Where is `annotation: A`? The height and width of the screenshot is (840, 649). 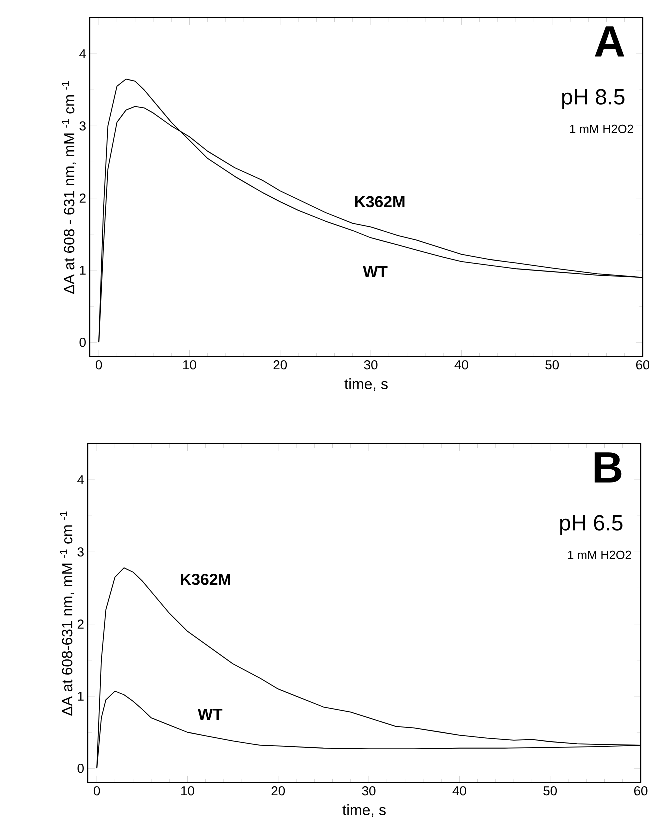
annotation: A is located at coordinates (609, 41).